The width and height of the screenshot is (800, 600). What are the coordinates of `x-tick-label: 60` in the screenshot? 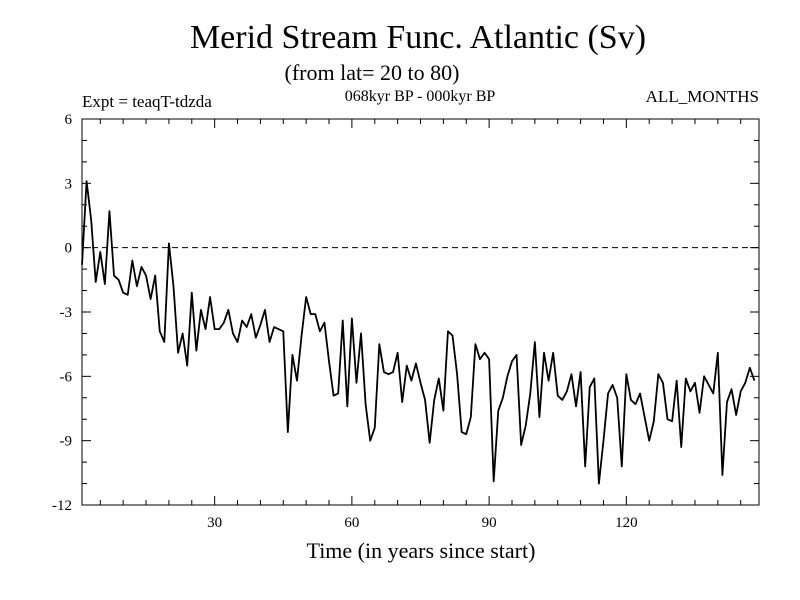 It's located at (351, 523).